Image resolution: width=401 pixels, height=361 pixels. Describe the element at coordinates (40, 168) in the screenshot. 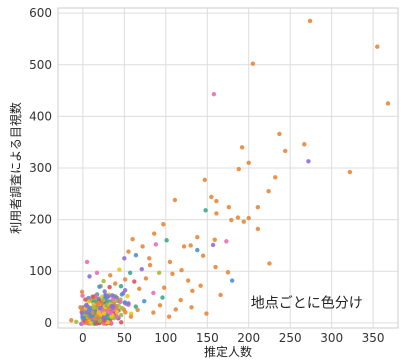

I see `y-tick-labels: 0 100 200 300 400 500 600` at that location.